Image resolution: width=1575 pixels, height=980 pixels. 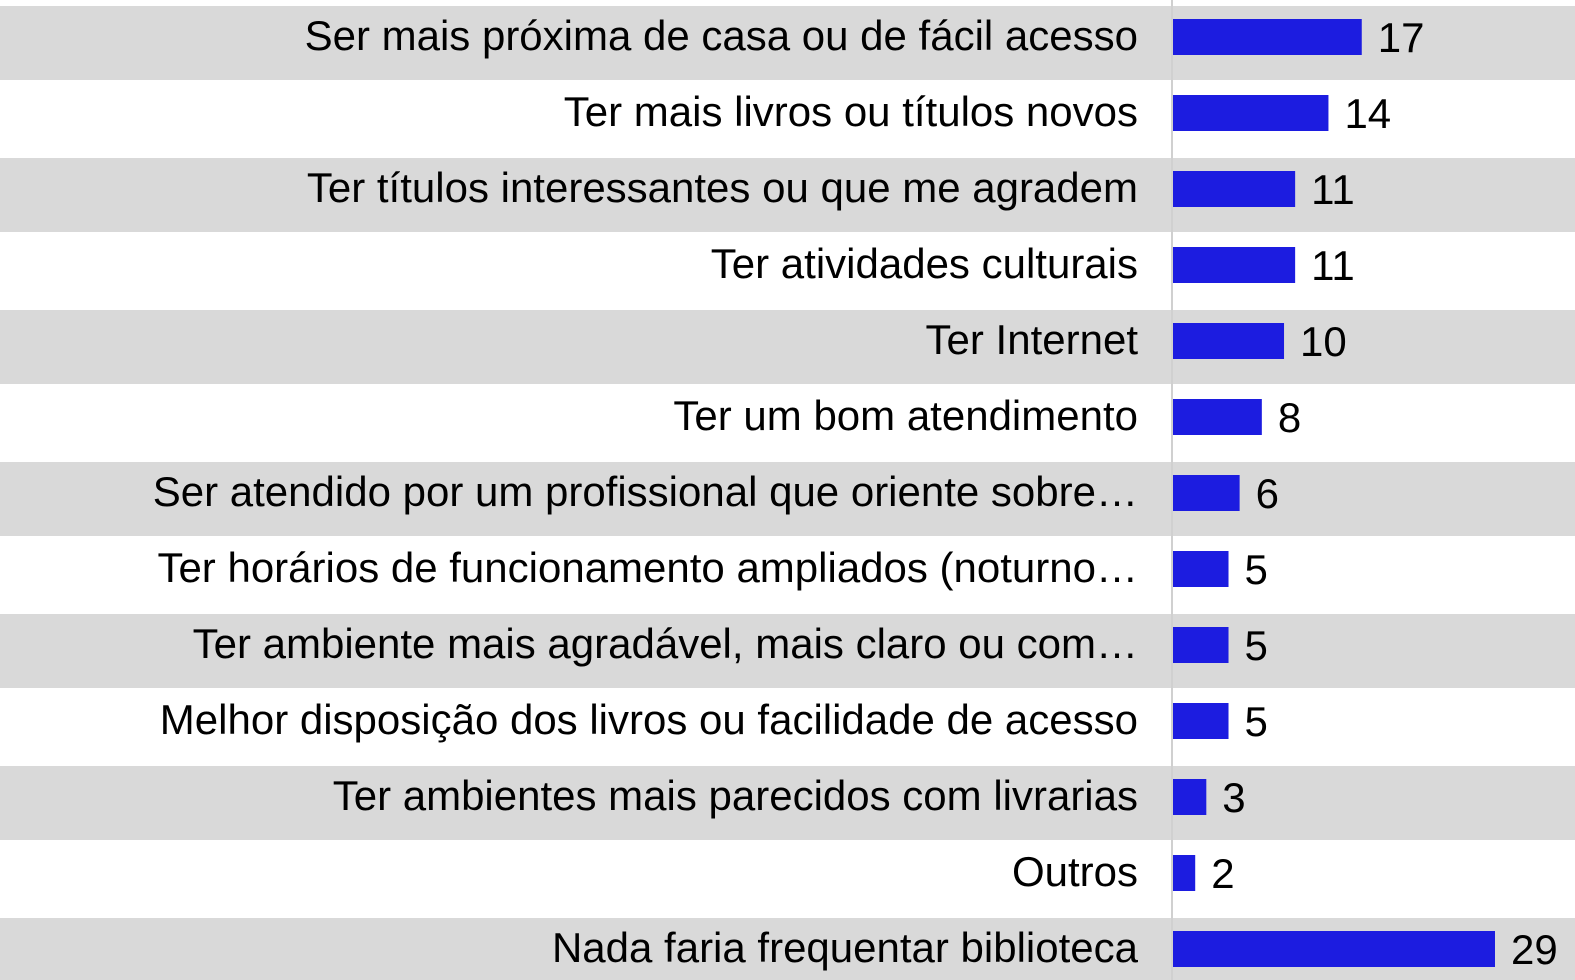 What do you see at coordinates (1289, 417) in the screenshot?
I see `value-label: 8` at bounding box center [1289, 417].